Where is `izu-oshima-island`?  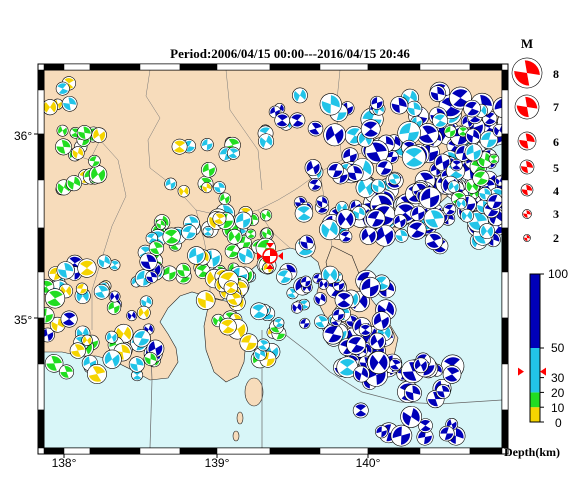
izu-oshima-island is located at coordinates (254, 392).